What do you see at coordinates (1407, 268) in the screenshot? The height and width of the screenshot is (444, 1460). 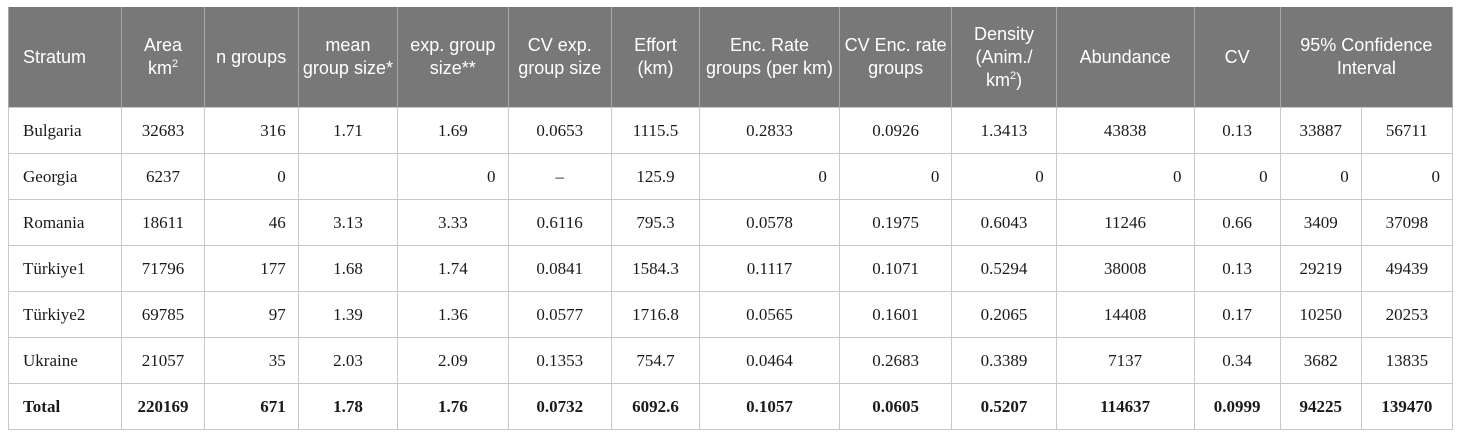 I see `cell-ci-upper: 49439` at bounding box center [1407, 268].